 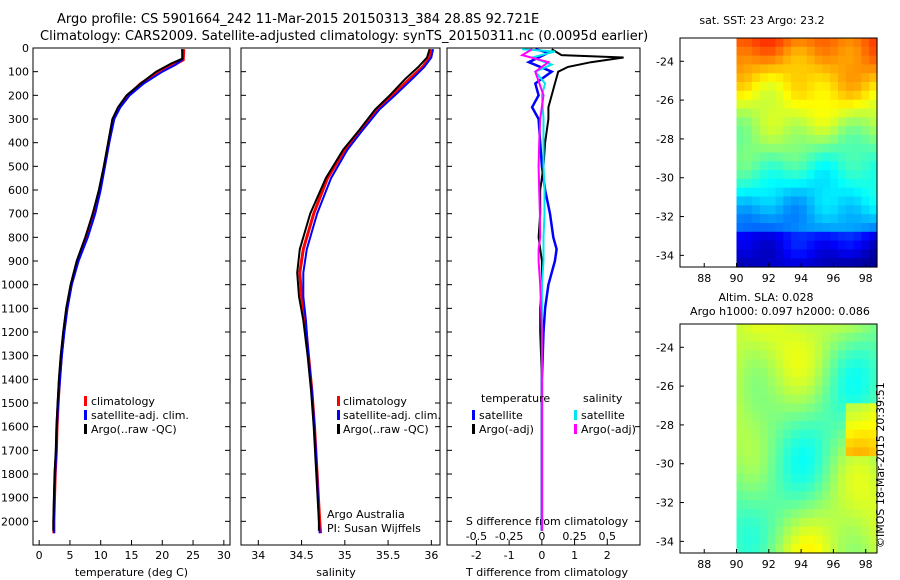 I want to click on sst-map-xtick-label: 90, so click(x=737, y=278).